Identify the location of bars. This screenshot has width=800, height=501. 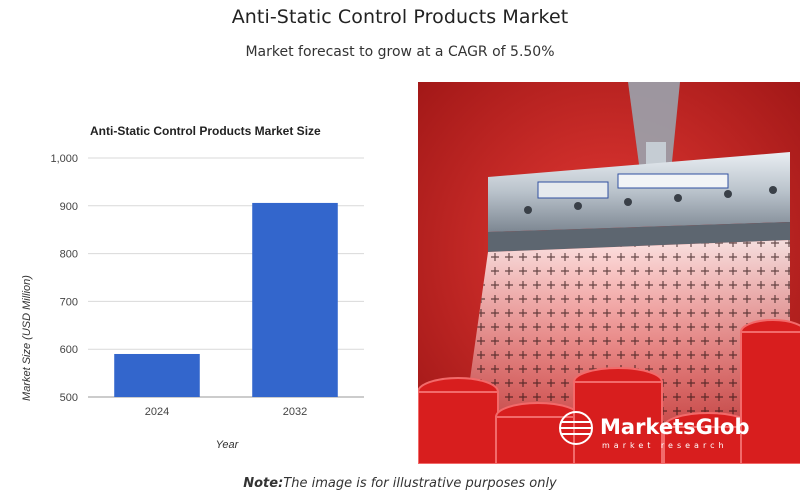
(226, 299).